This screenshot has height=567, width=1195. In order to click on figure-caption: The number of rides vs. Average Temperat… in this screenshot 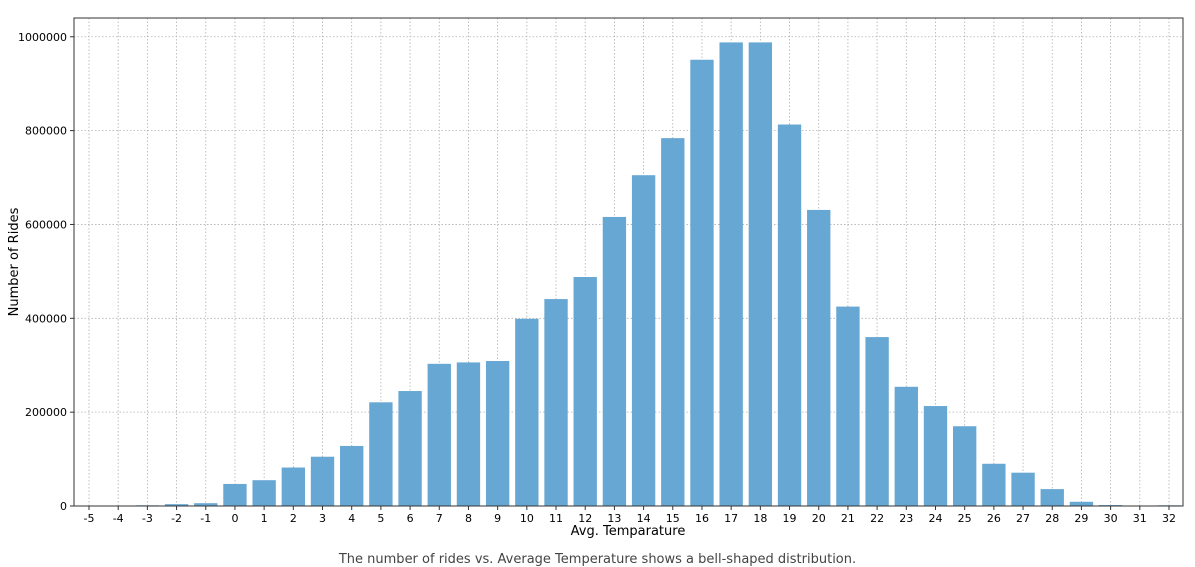, I will do `click(597, 559)`.